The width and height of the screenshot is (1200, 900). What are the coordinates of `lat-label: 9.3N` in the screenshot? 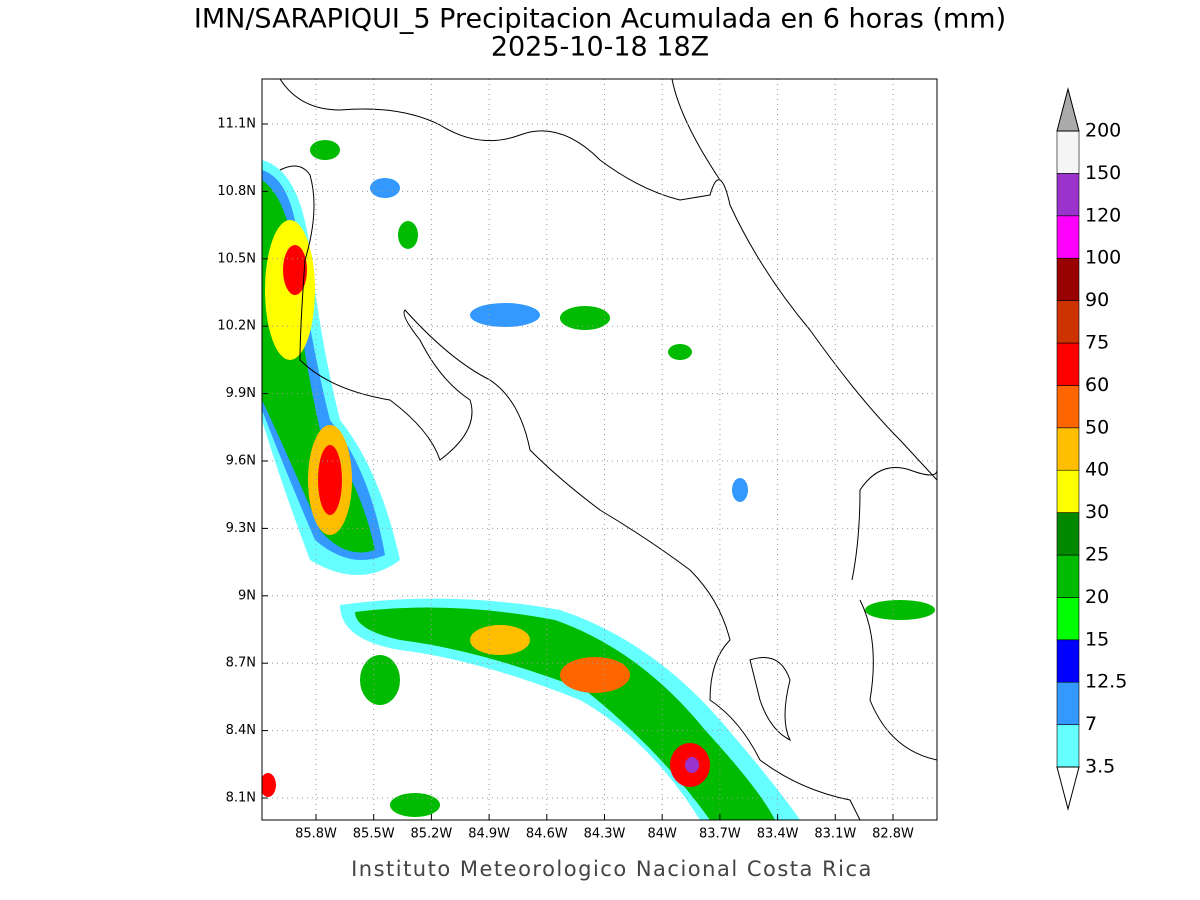 It's located at (241, 528).